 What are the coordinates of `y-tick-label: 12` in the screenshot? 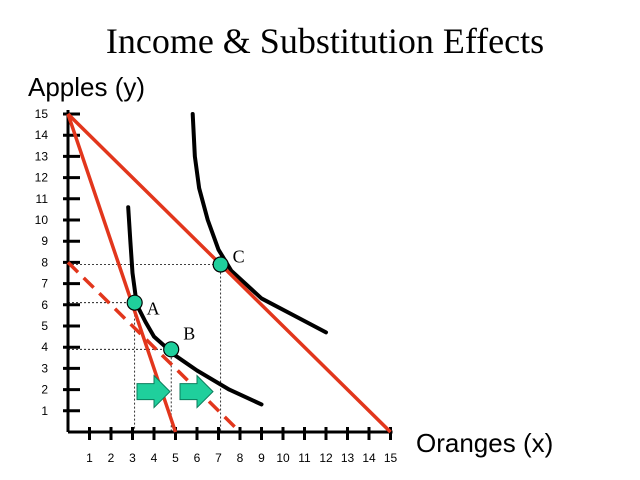 It's located at (42, 178).